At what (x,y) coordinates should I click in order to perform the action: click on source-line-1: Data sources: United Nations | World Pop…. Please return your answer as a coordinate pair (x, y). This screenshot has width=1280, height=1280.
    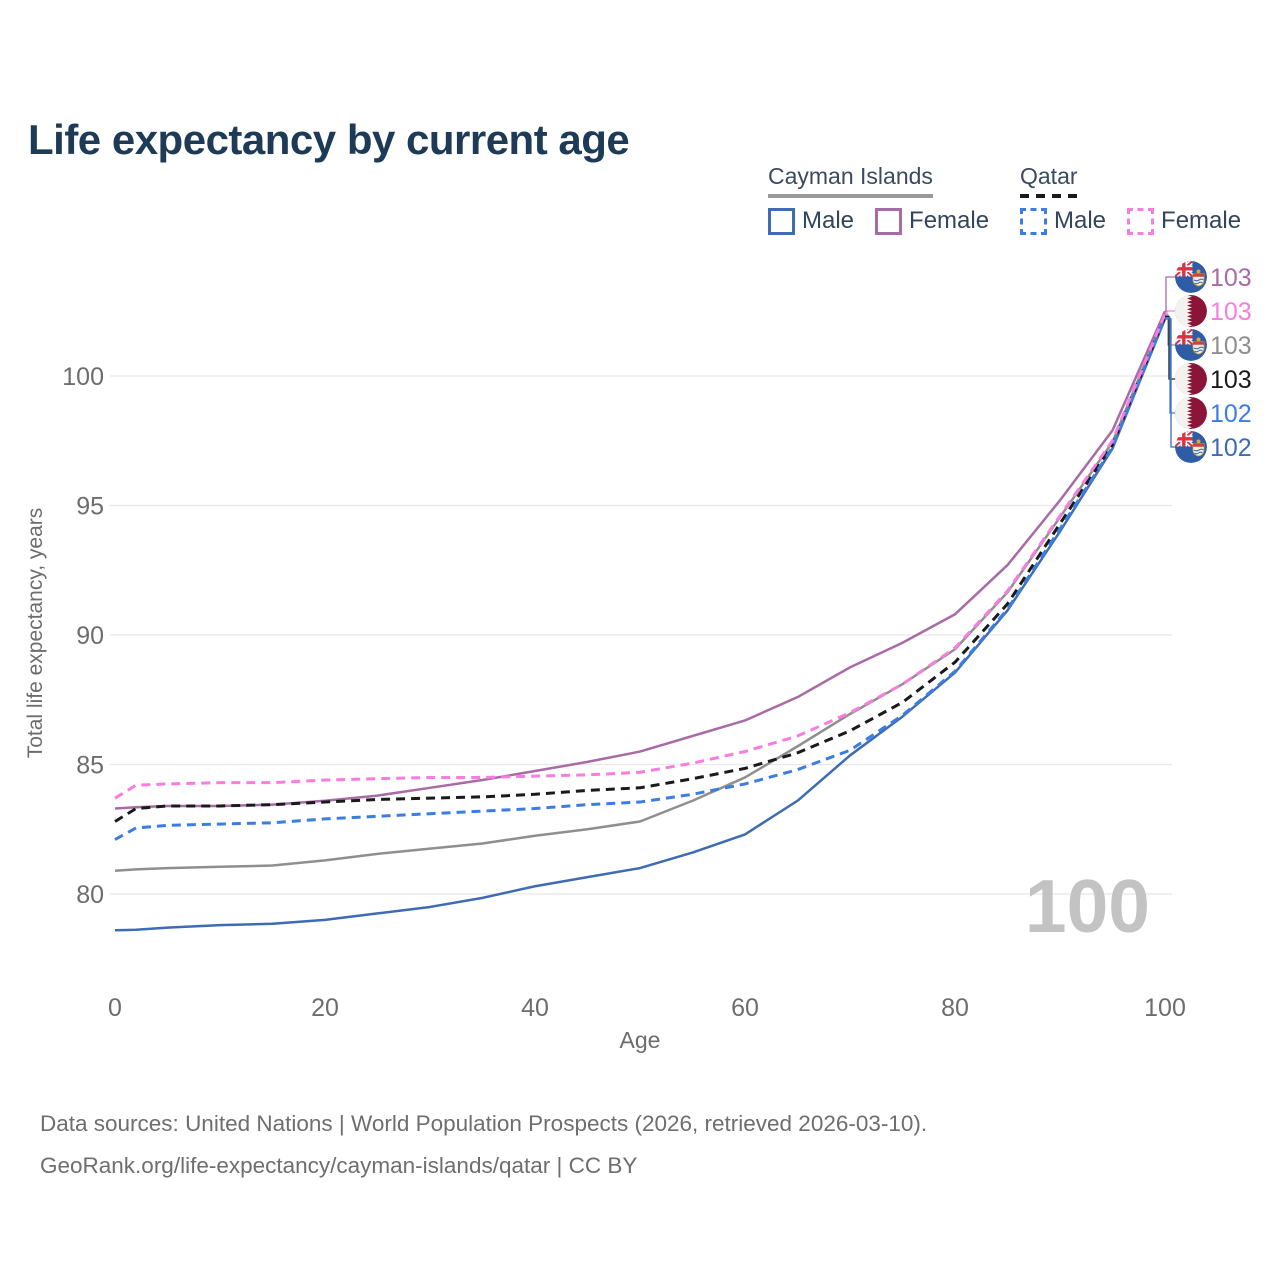
    Looking at the image, I should click on (484, 1123).